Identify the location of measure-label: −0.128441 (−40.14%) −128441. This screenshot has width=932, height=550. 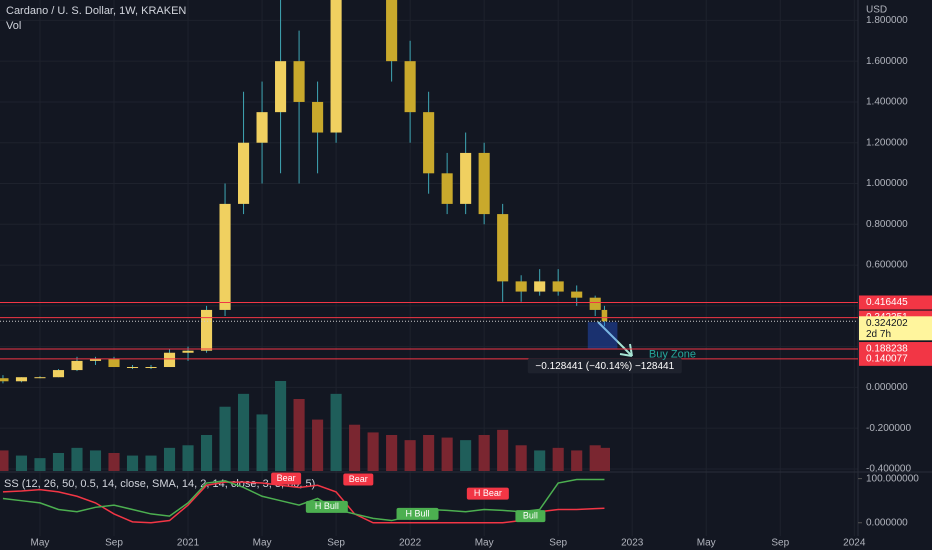
(604, 366).